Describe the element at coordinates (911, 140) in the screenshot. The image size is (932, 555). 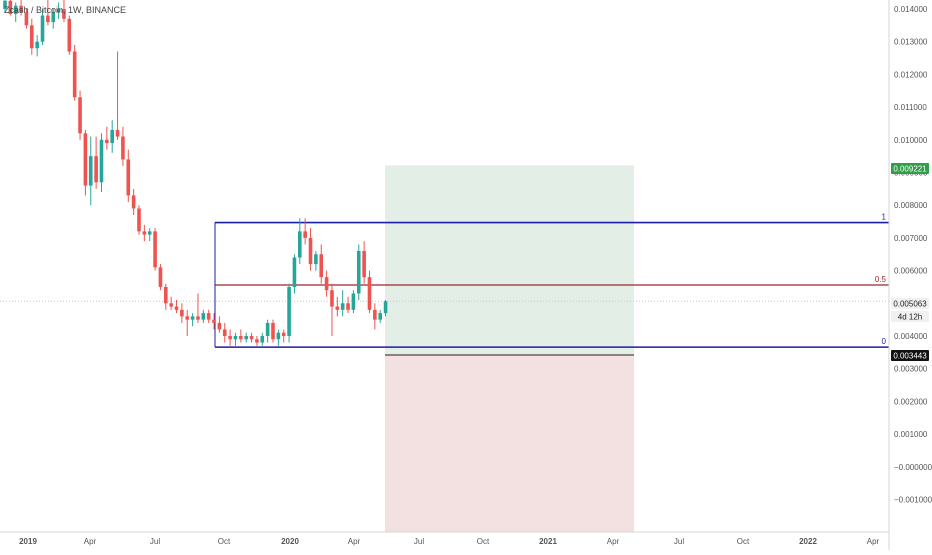
I see `y-tick-label: 0.010000` at that location.